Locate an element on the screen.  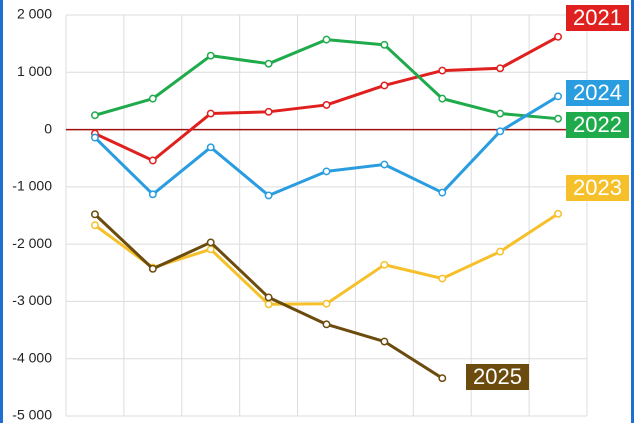
frame-left is located at coordinates (1, 211).